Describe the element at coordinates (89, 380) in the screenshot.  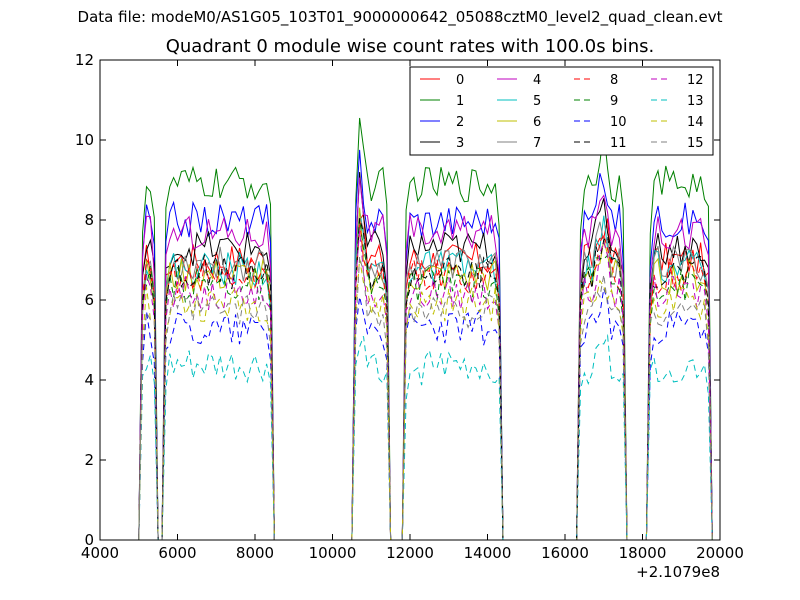
I see `y-tick-label: 4` at that location.